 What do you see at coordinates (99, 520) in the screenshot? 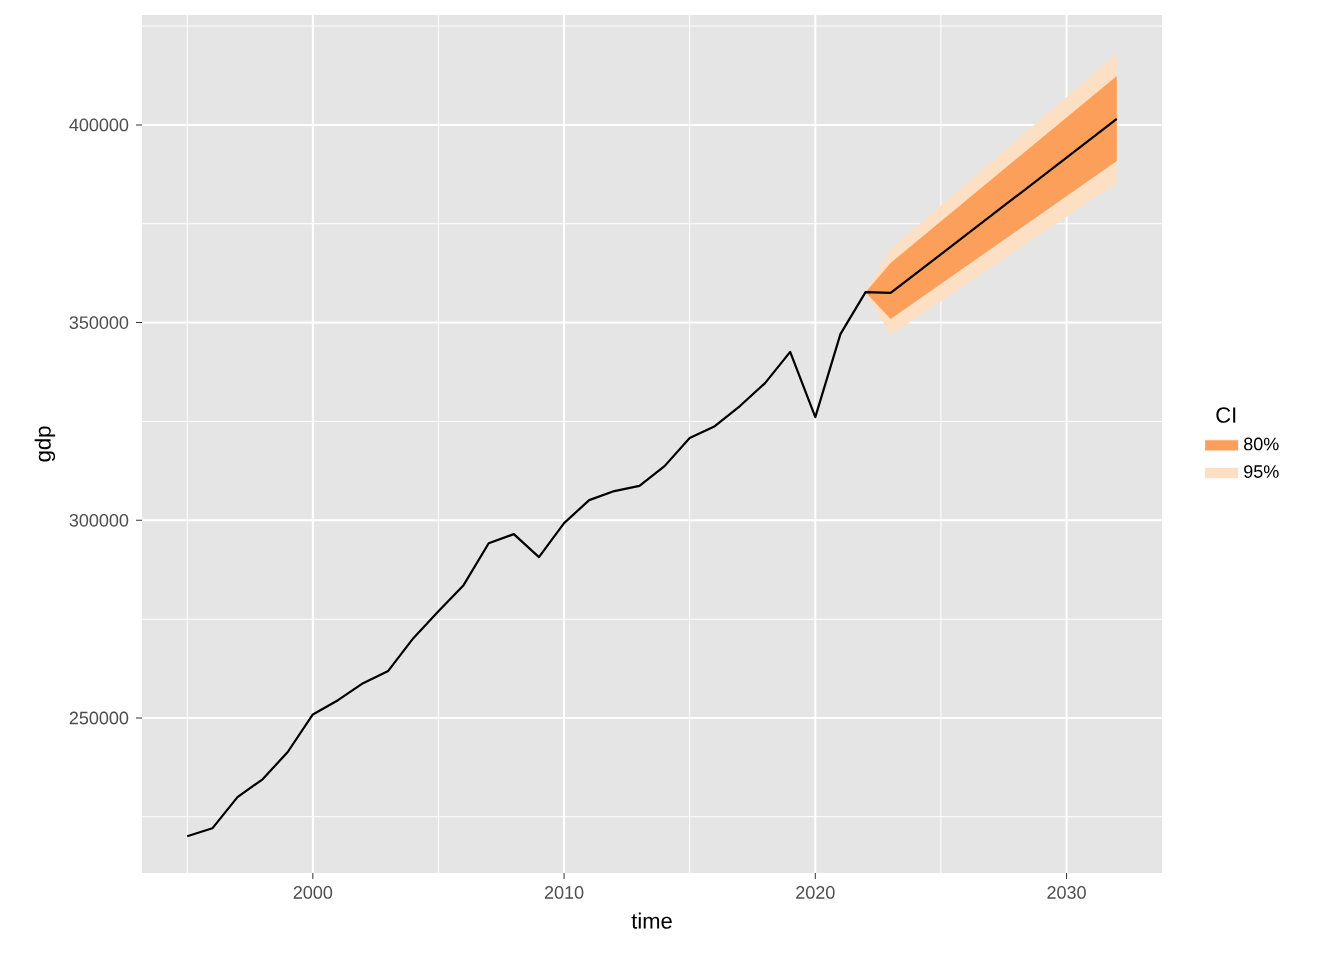
I see `y-tick-label: 300000` at bounding box center [99, 520].